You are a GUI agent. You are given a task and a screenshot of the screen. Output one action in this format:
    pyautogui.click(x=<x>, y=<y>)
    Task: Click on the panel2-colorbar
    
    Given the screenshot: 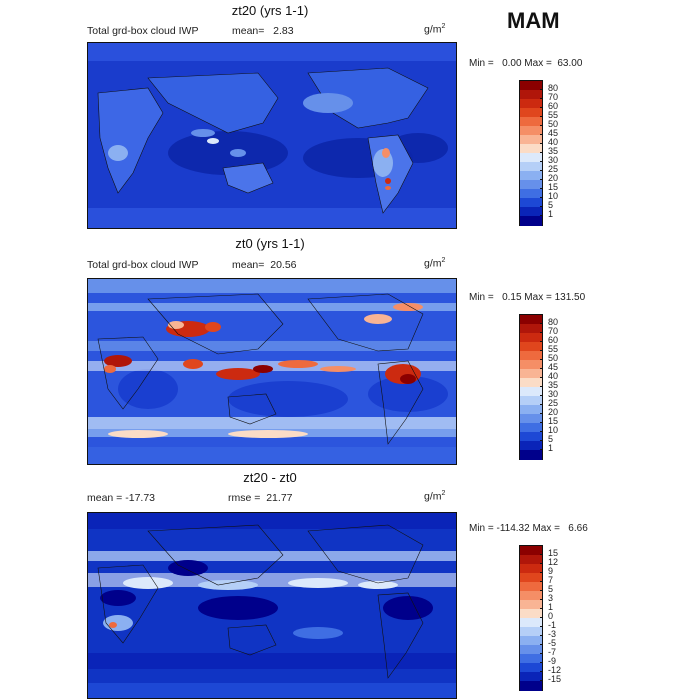 What is the action you would take?
    pyautogui.click(x=531, y=387)
    